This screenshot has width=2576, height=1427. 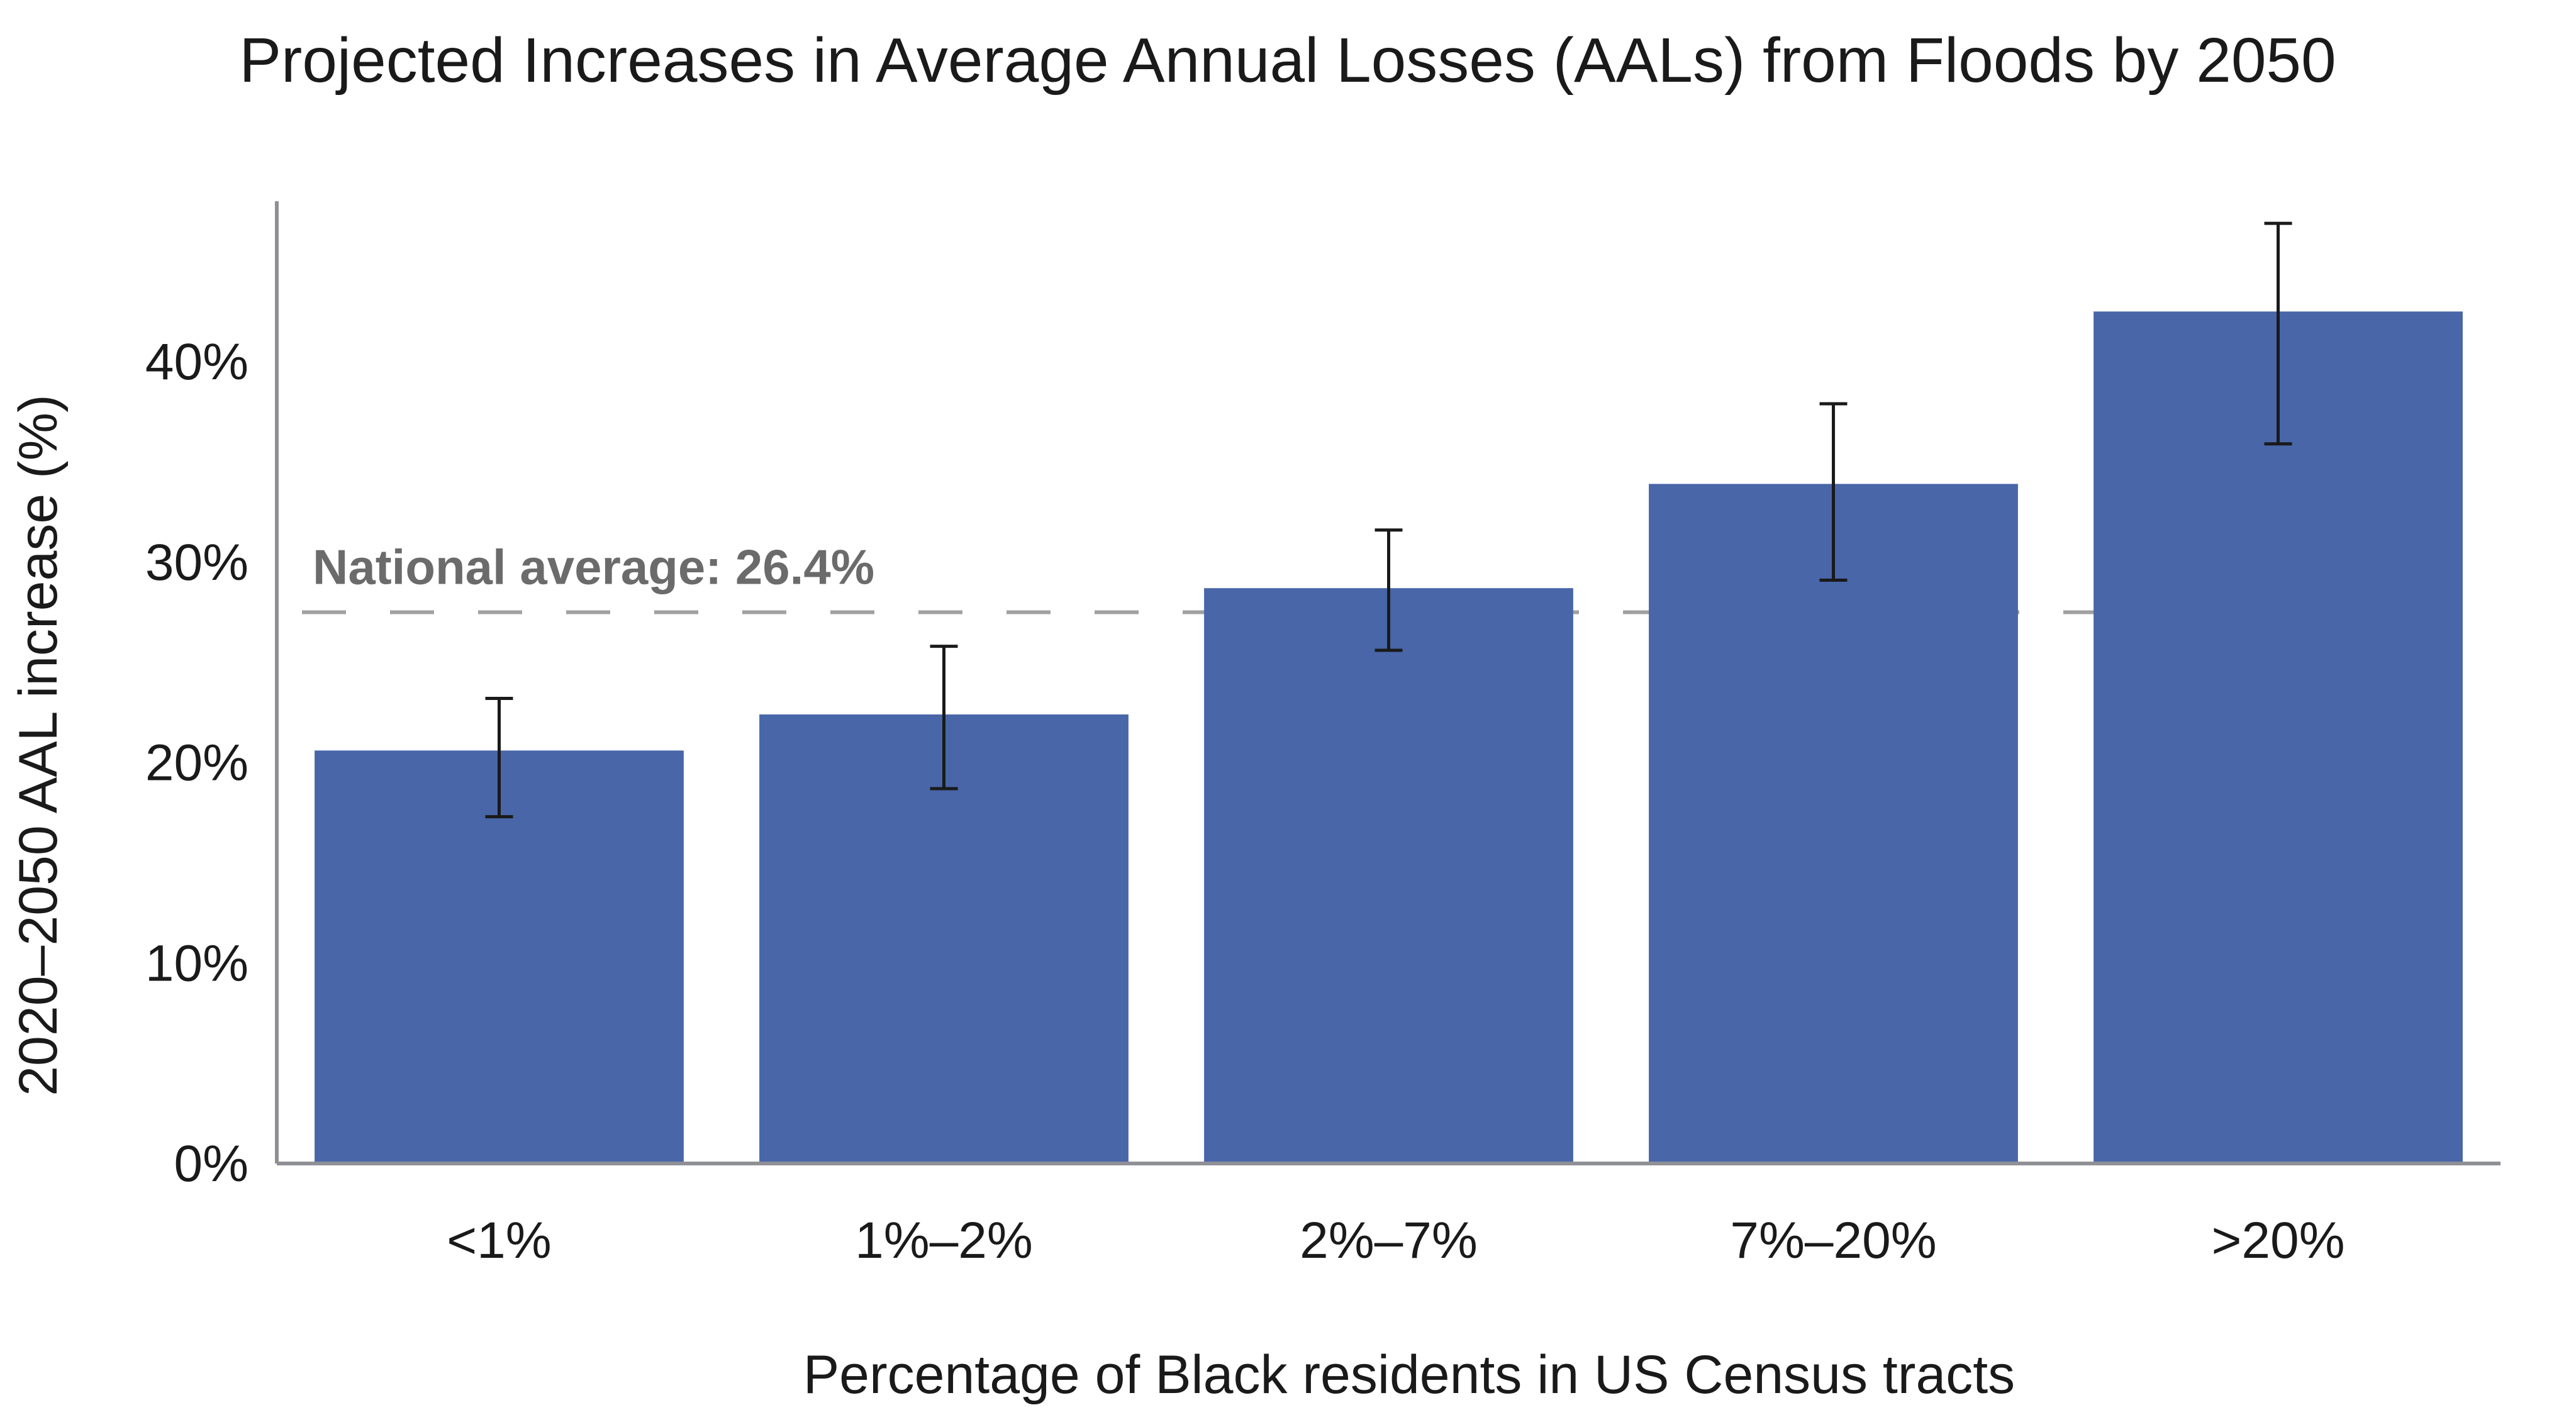 I want to click on x-tick-label: >20%, so click(x=2278, y=1240).